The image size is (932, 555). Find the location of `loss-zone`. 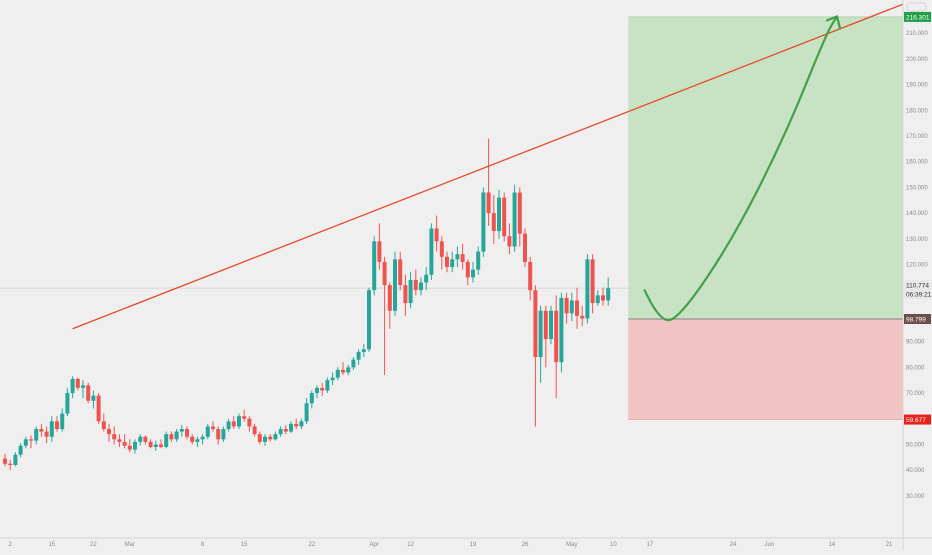

loss-zone is located at coordinates (780, 369).